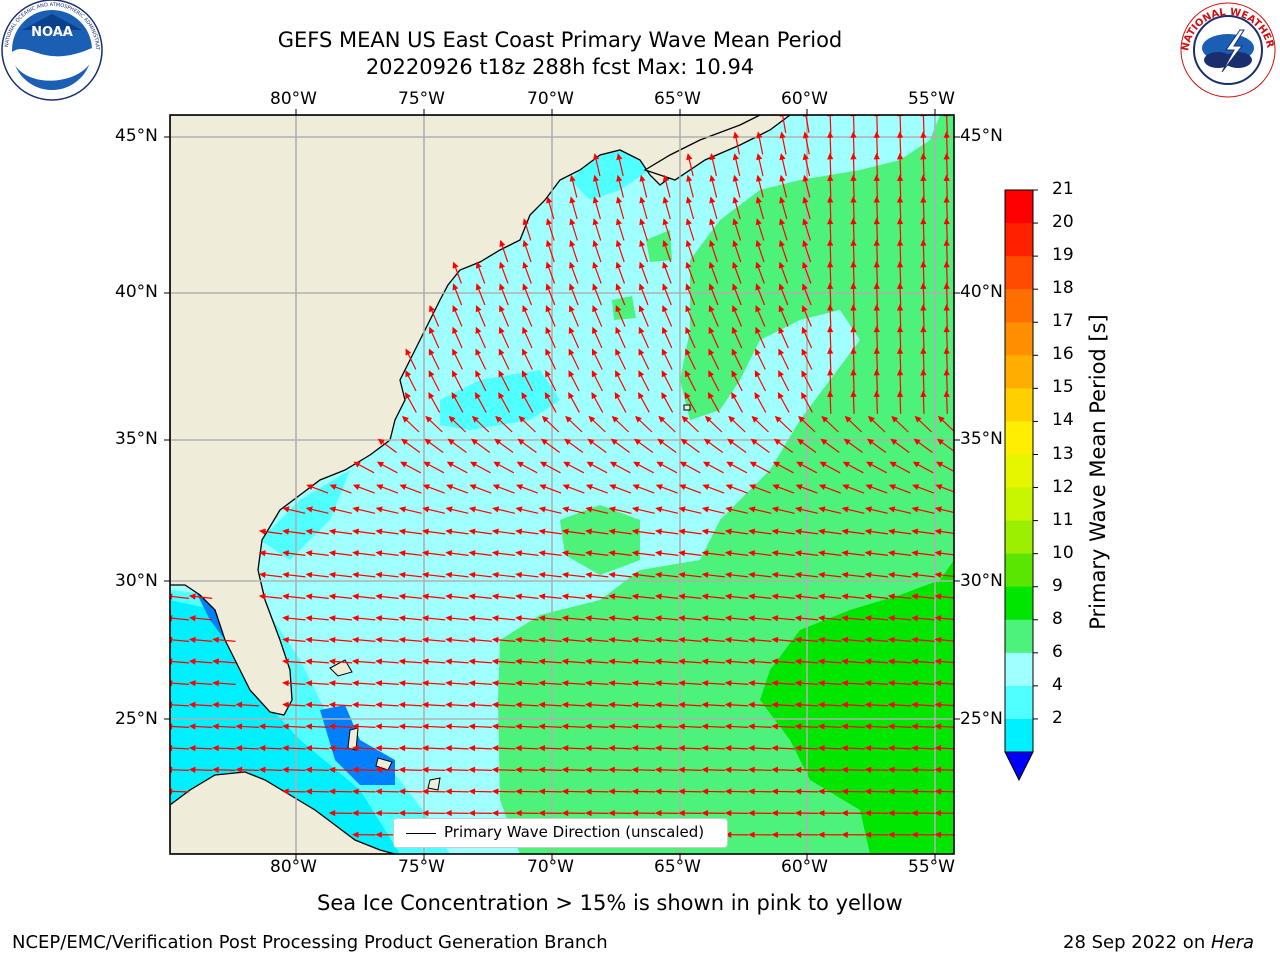  I want to click on period-10-11-region, so click(857, 707).